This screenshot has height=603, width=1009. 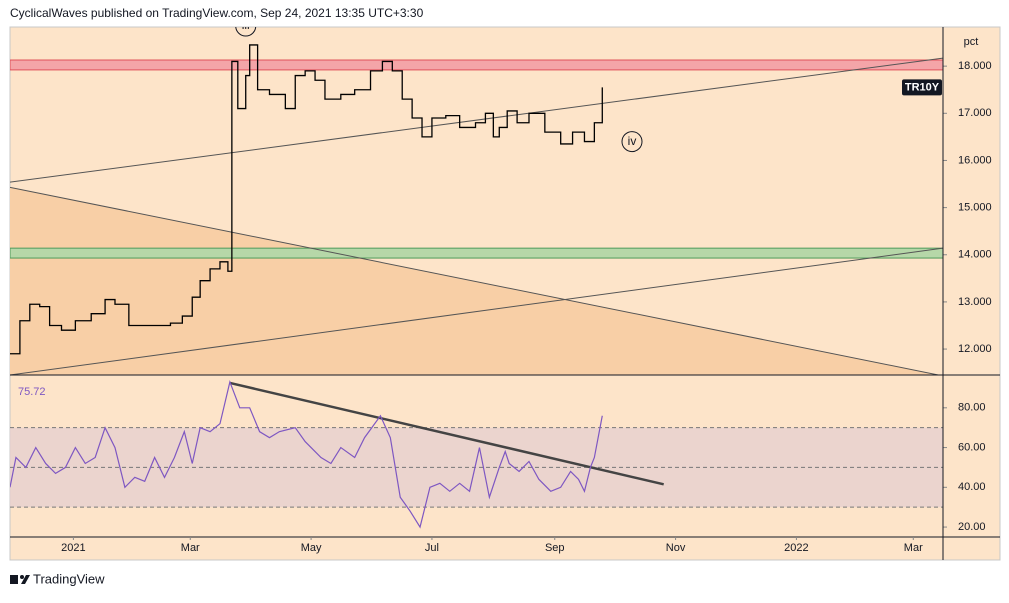 I want to click on last-label-box, so click(x=922, y=87).